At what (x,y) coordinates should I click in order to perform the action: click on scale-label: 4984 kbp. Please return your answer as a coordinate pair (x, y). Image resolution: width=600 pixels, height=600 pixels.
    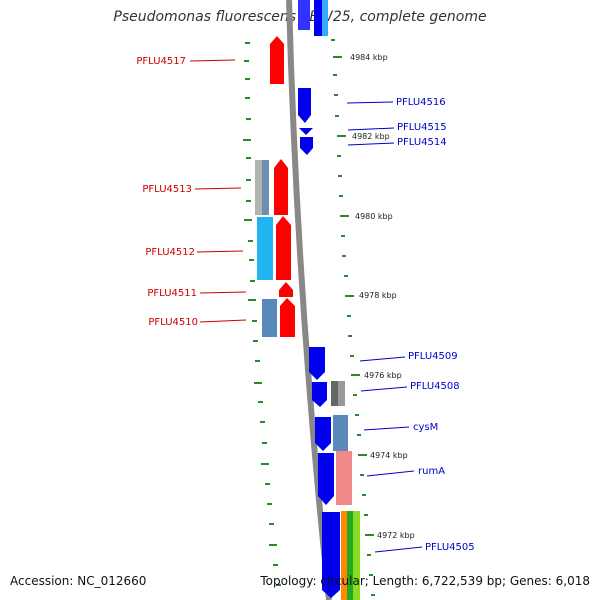
    Looking at the image, I should click on (369, 57).